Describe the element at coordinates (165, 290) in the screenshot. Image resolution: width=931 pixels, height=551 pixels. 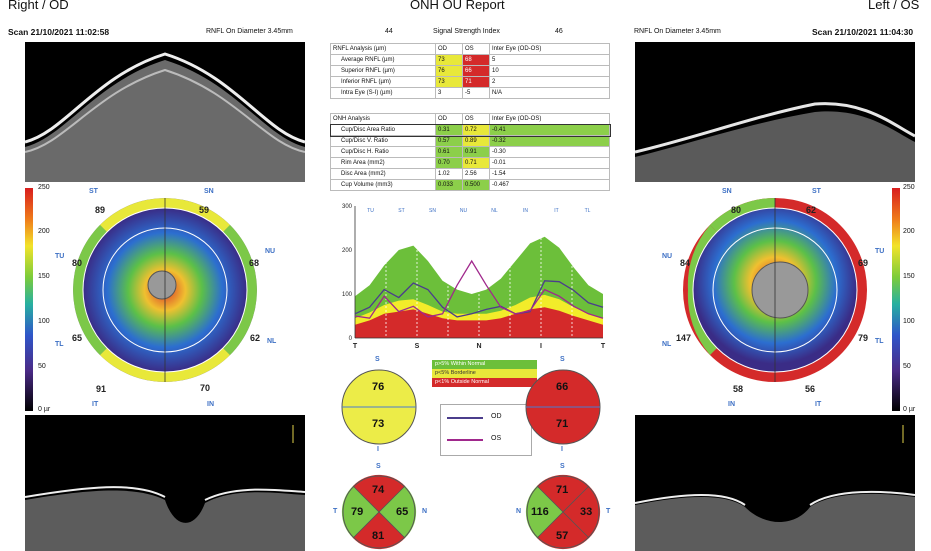
I see `od-thickness-map` at that location.